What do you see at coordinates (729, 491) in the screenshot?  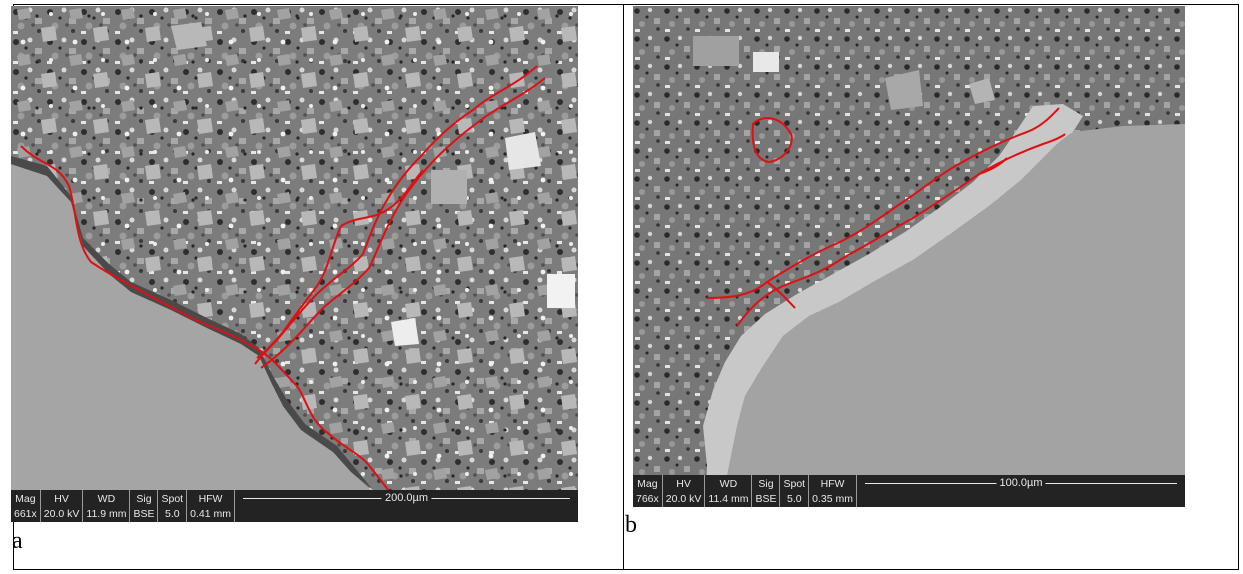 I see `databar-wd: WD 11.4 mm` at bounding box center [729, 491].